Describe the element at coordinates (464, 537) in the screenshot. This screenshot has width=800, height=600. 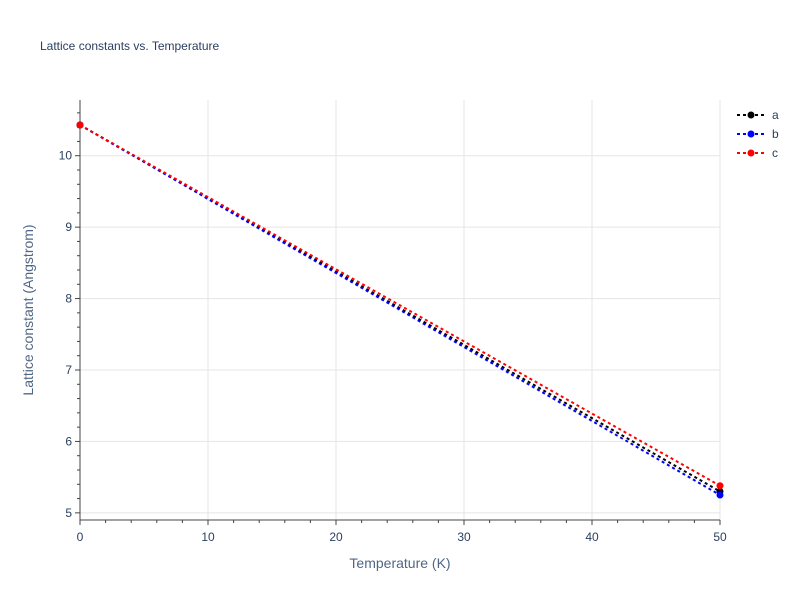
I see `x-tick-label: 30` at that location.